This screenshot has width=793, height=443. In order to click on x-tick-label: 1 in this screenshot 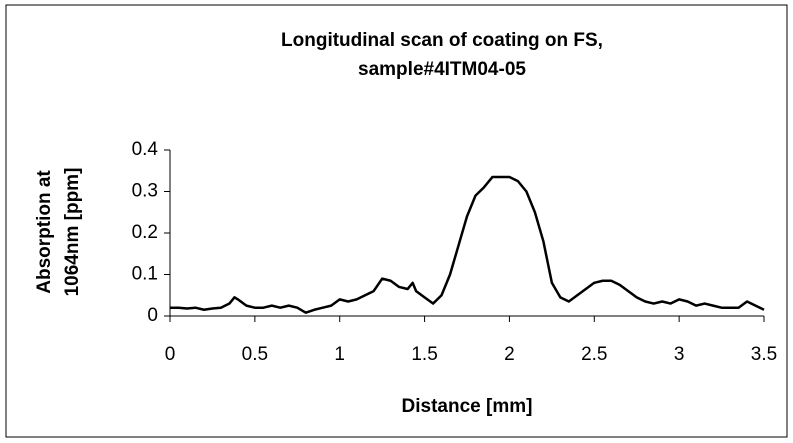, I will do `click(339, 354)`.